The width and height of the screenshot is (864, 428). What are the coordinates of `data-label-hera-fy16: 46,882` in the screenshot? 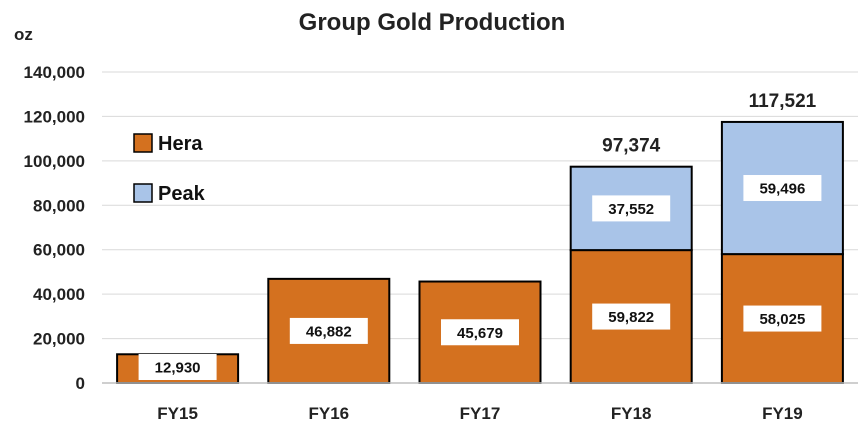 It's located at (329, 331).